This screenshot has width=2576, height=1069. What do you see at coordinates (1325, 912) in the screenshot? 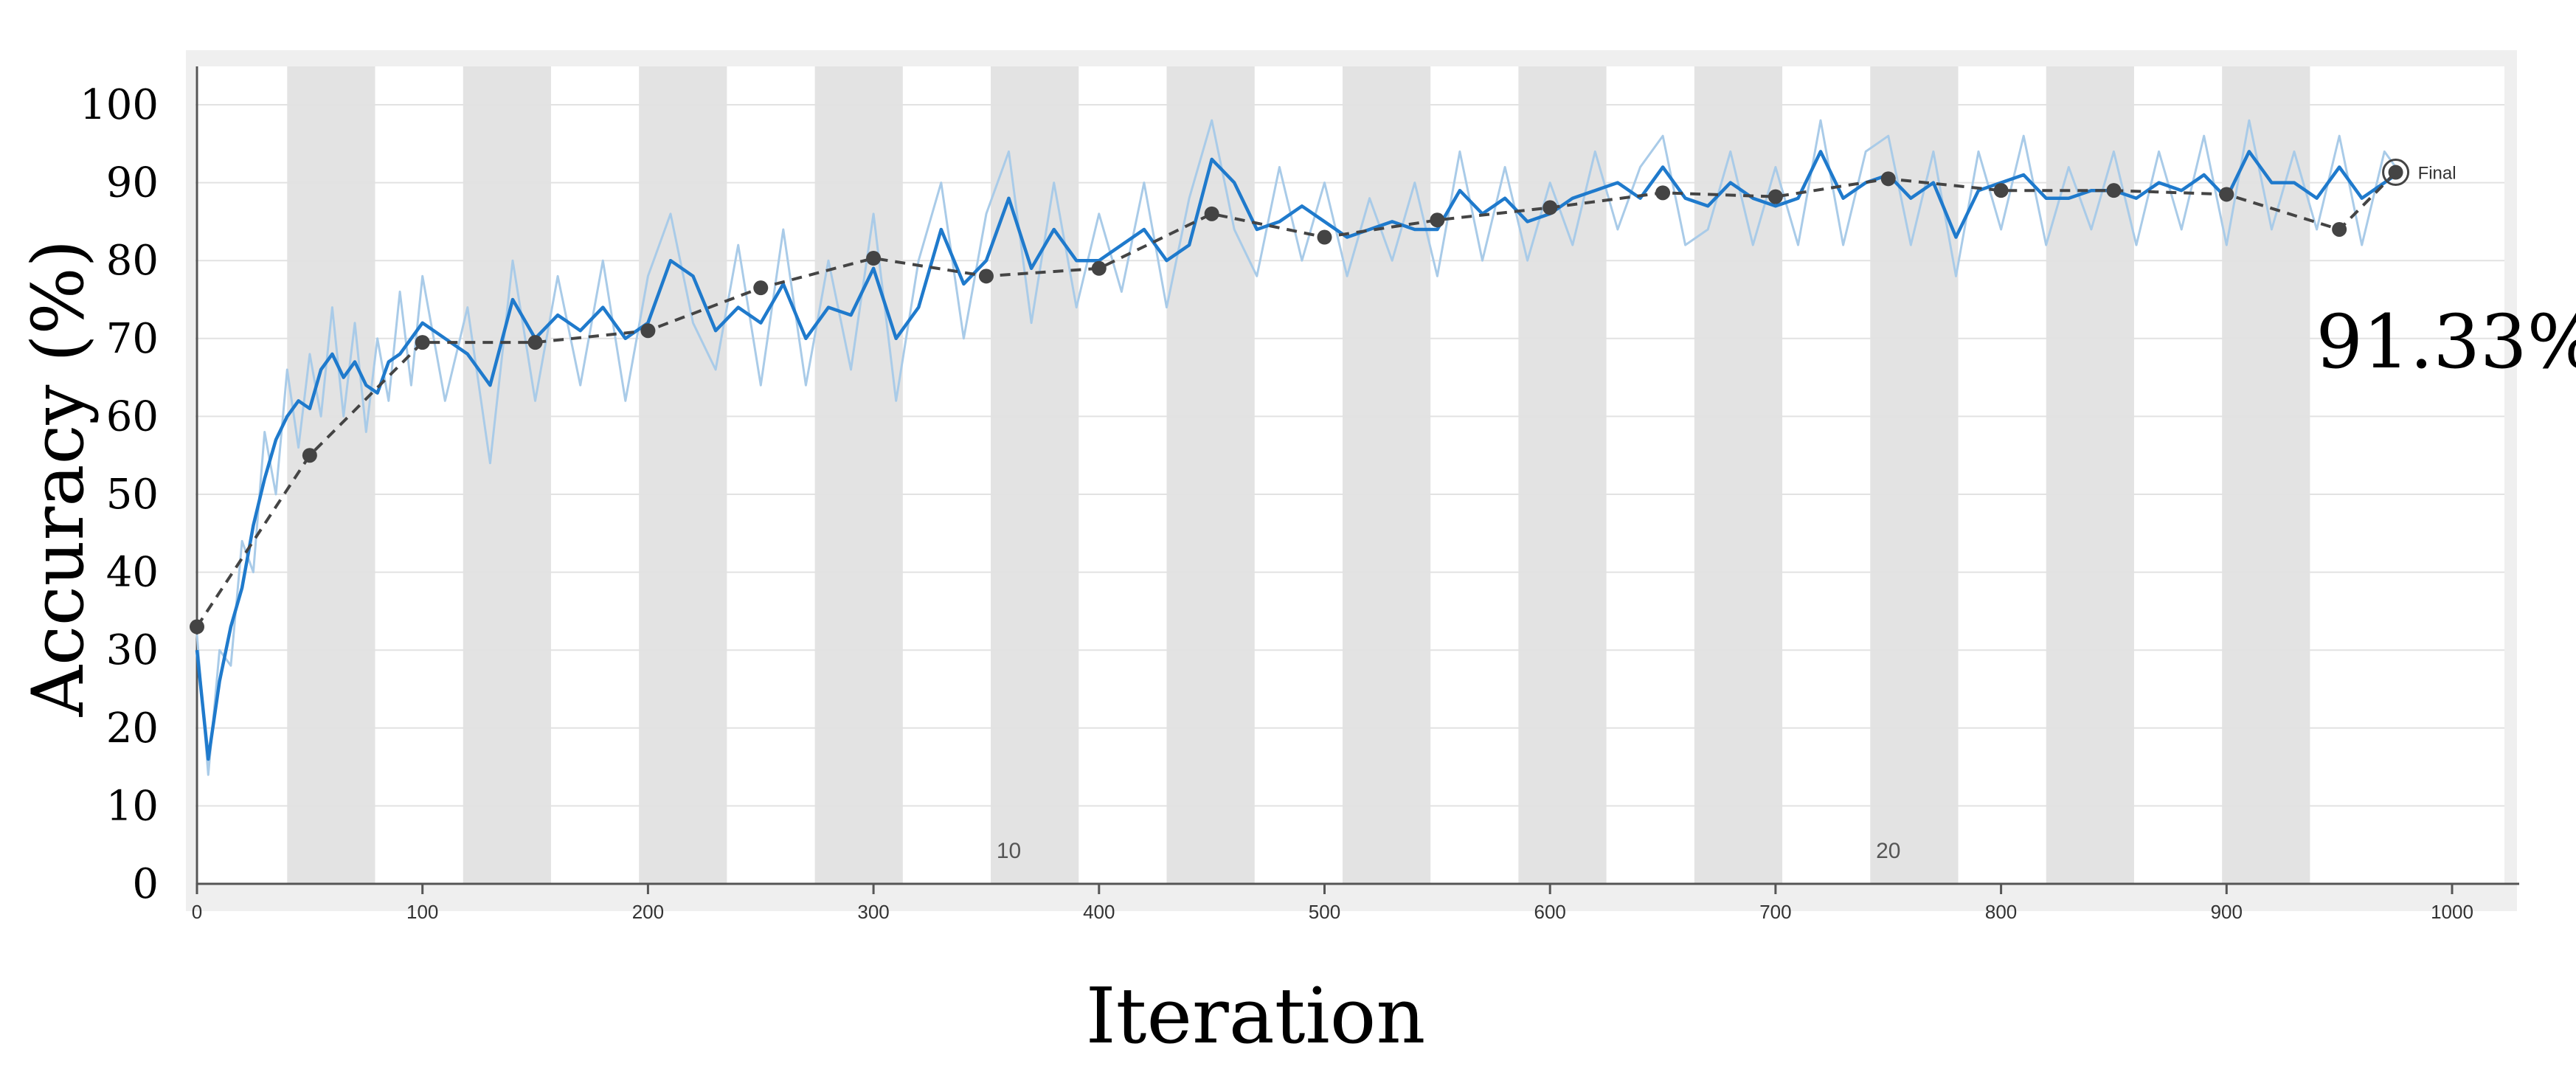
I see `x-tick-label: 500` at bounding box center [1325, 912].